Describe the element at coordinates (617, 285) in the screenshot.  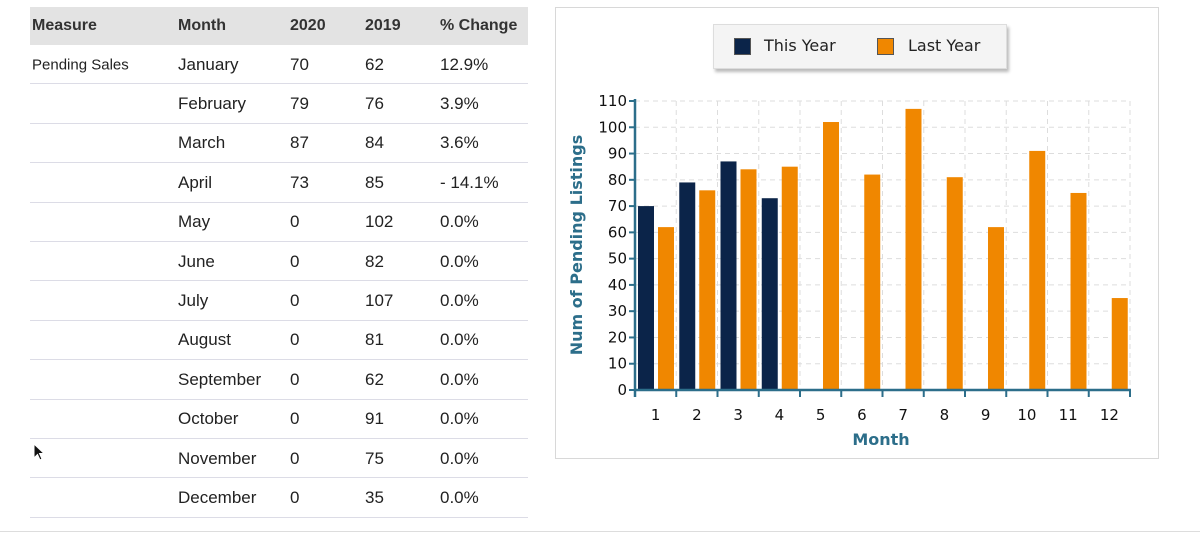
I see `y-tick-label: 40` at that location.